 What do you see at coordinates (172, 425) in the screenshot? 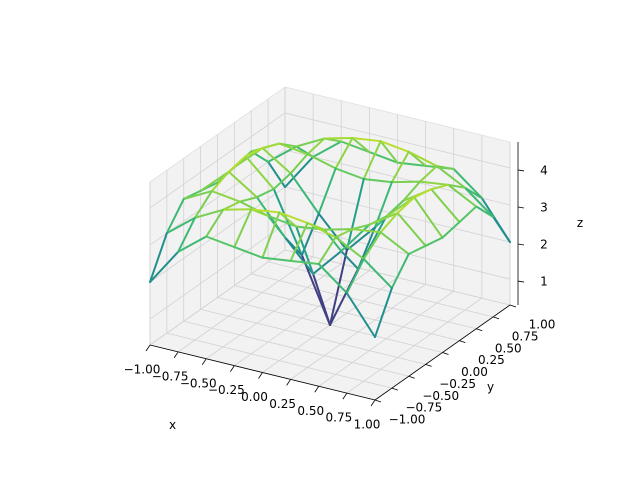
I see `x-axis-label: x` at bounding box center [172, 425].